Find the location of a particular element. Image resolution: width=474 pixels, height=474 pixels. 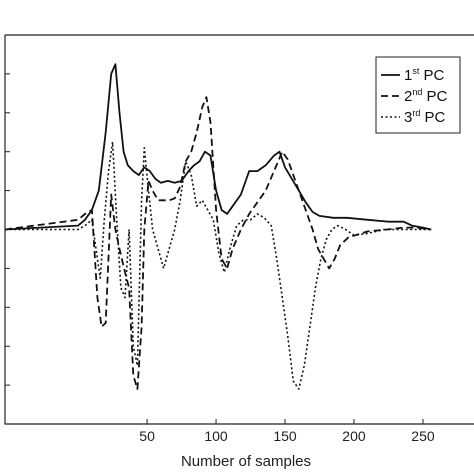

x-tick-label: 100 is located at coordinates (216, 436).